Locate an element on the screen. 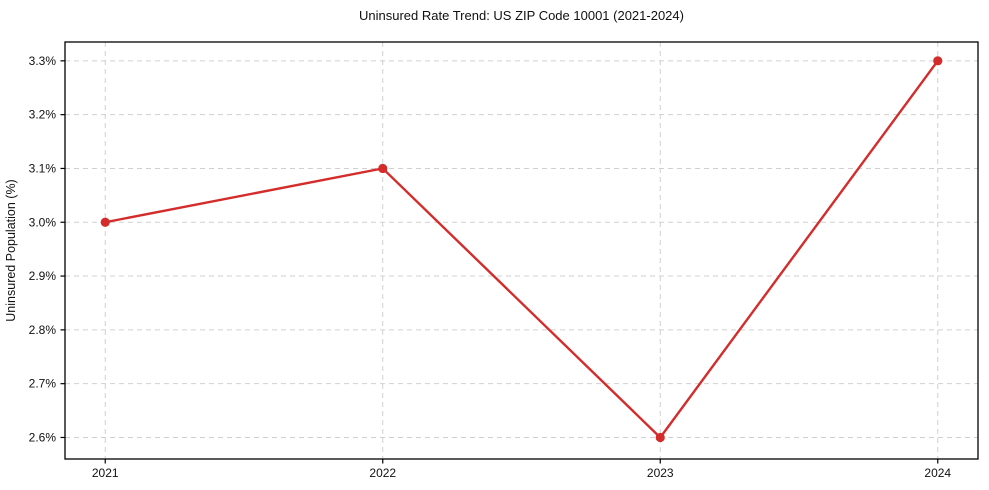  y-tick-label: 2.6% is located at coordinates (43, 437).